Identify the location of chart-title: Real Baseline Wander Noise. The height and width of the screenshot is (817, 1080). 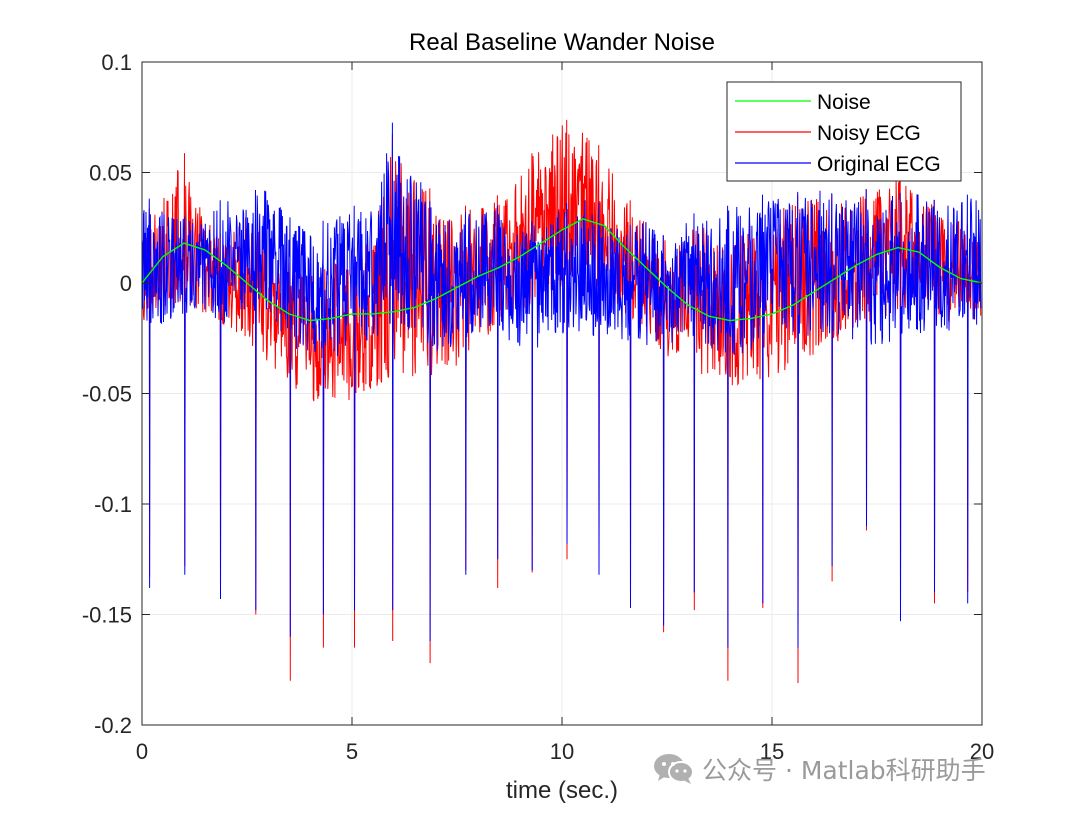
(562, 42).